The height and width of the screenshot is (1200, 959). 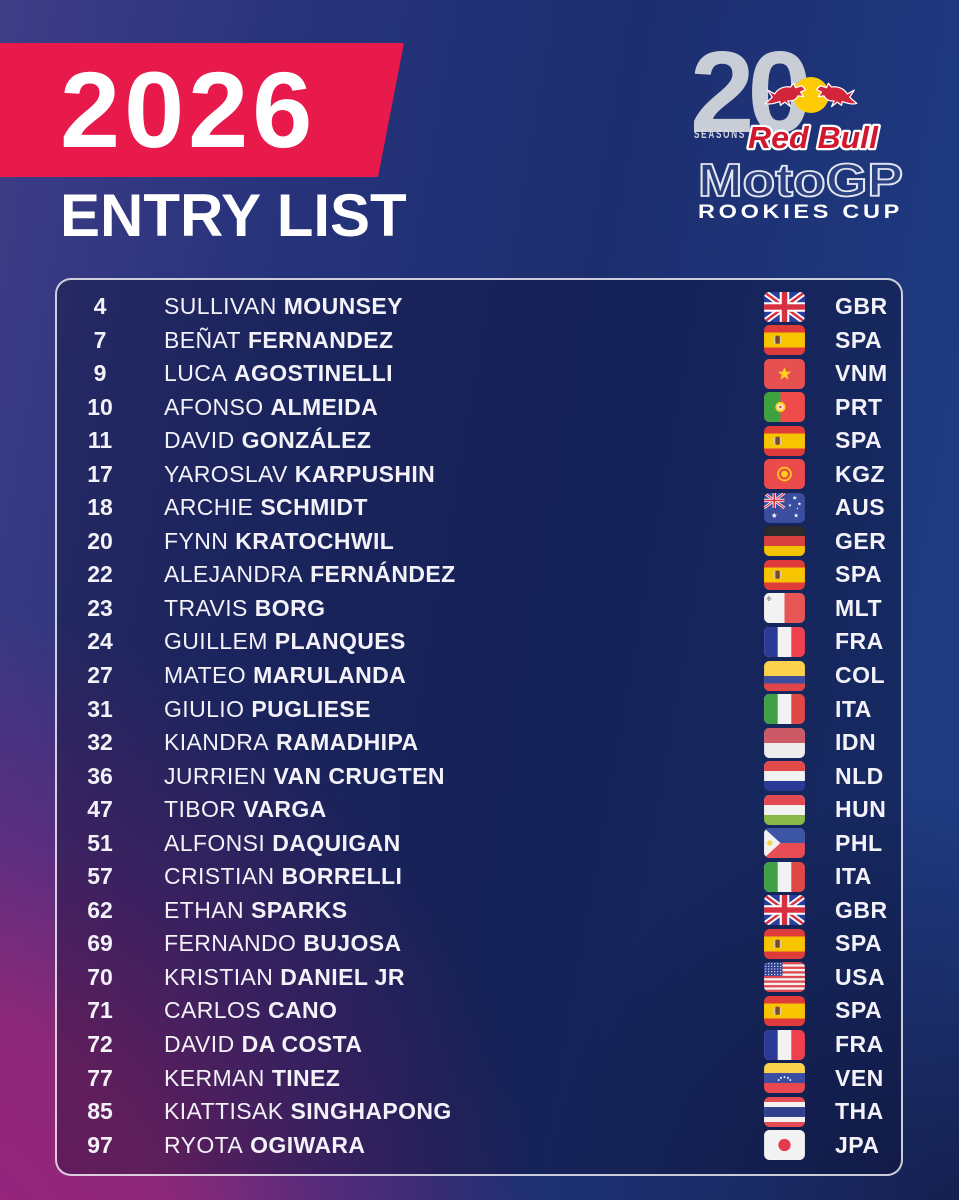 What do you see at coordinates (359, 775) in the screenshot?
I see `entry-last-name: VAN CRUGTEN` at bounding box center [359, 775].